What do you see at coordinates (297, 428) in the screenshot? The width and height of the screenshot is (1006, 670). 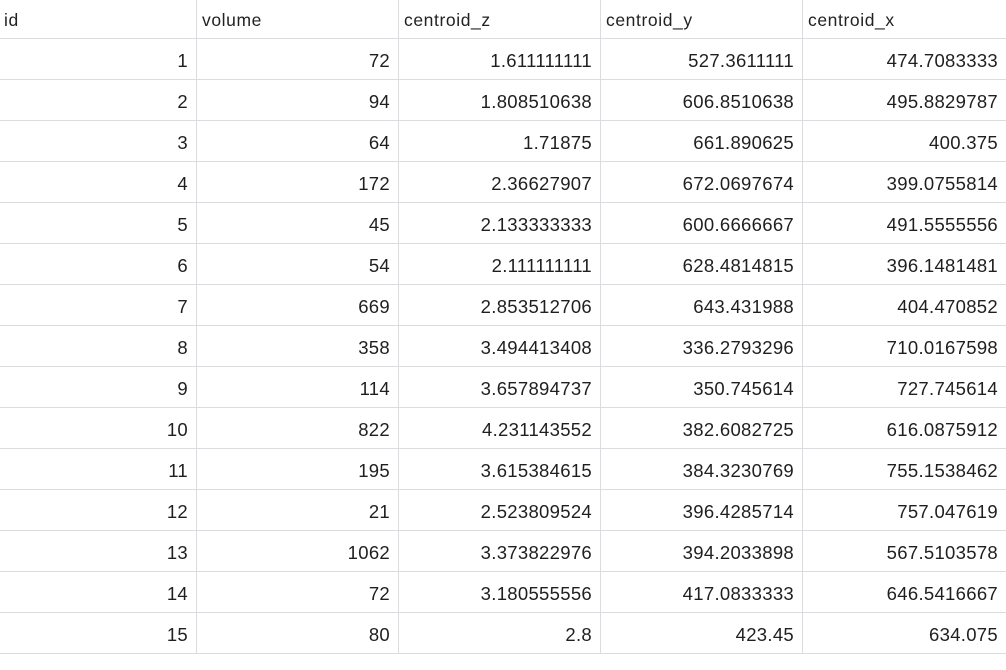 I see `cell-volume: 822` at bounding box center [297, 428].